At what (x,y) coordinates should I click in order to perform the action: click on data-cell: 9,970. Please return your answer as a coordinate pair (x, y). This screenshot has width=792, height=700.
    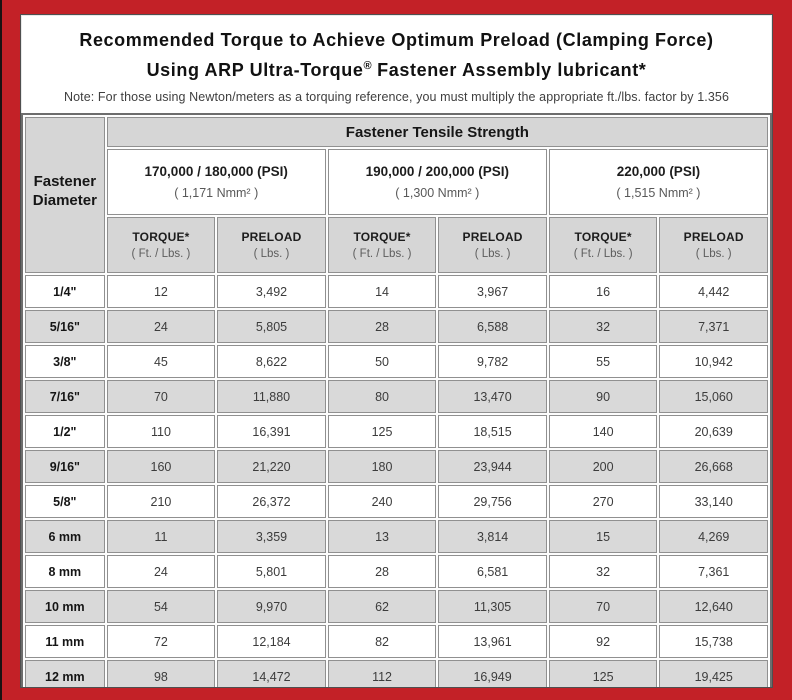
    Looking at the image, I should click on (271, 606).